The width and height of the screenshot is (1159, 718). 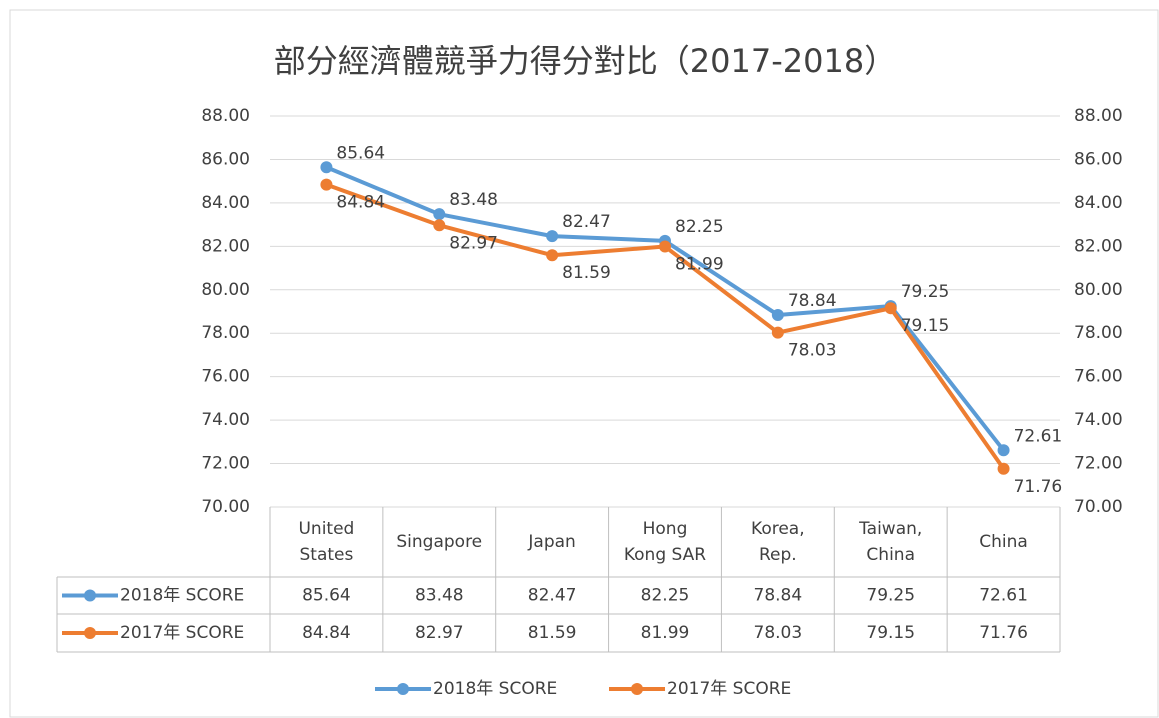 I want to click on chart-title: 部分經濟體競爭力得分對比（2017-2018）, so click(x=585, y=61).